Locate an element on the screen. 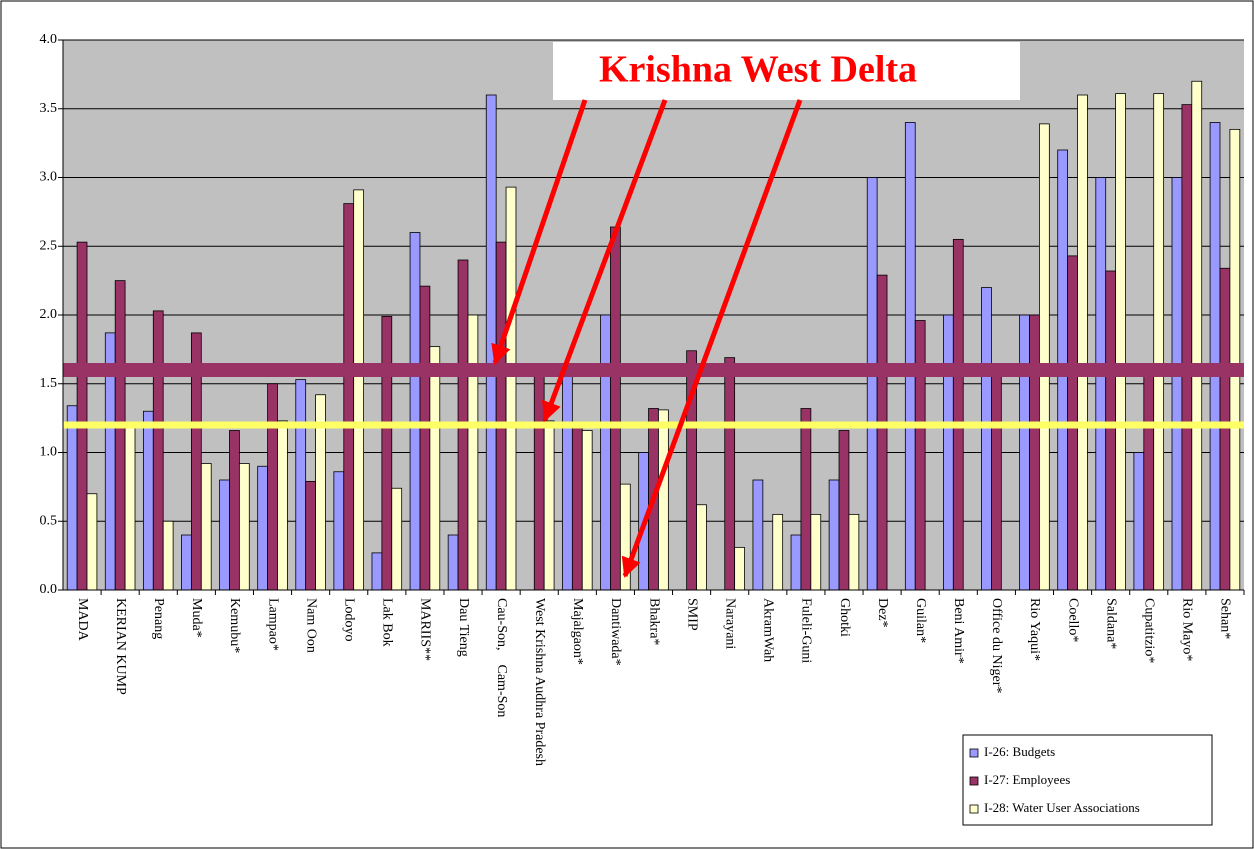  legend-label: I-28: Water User Associations is located at coordinates (1062, 807).